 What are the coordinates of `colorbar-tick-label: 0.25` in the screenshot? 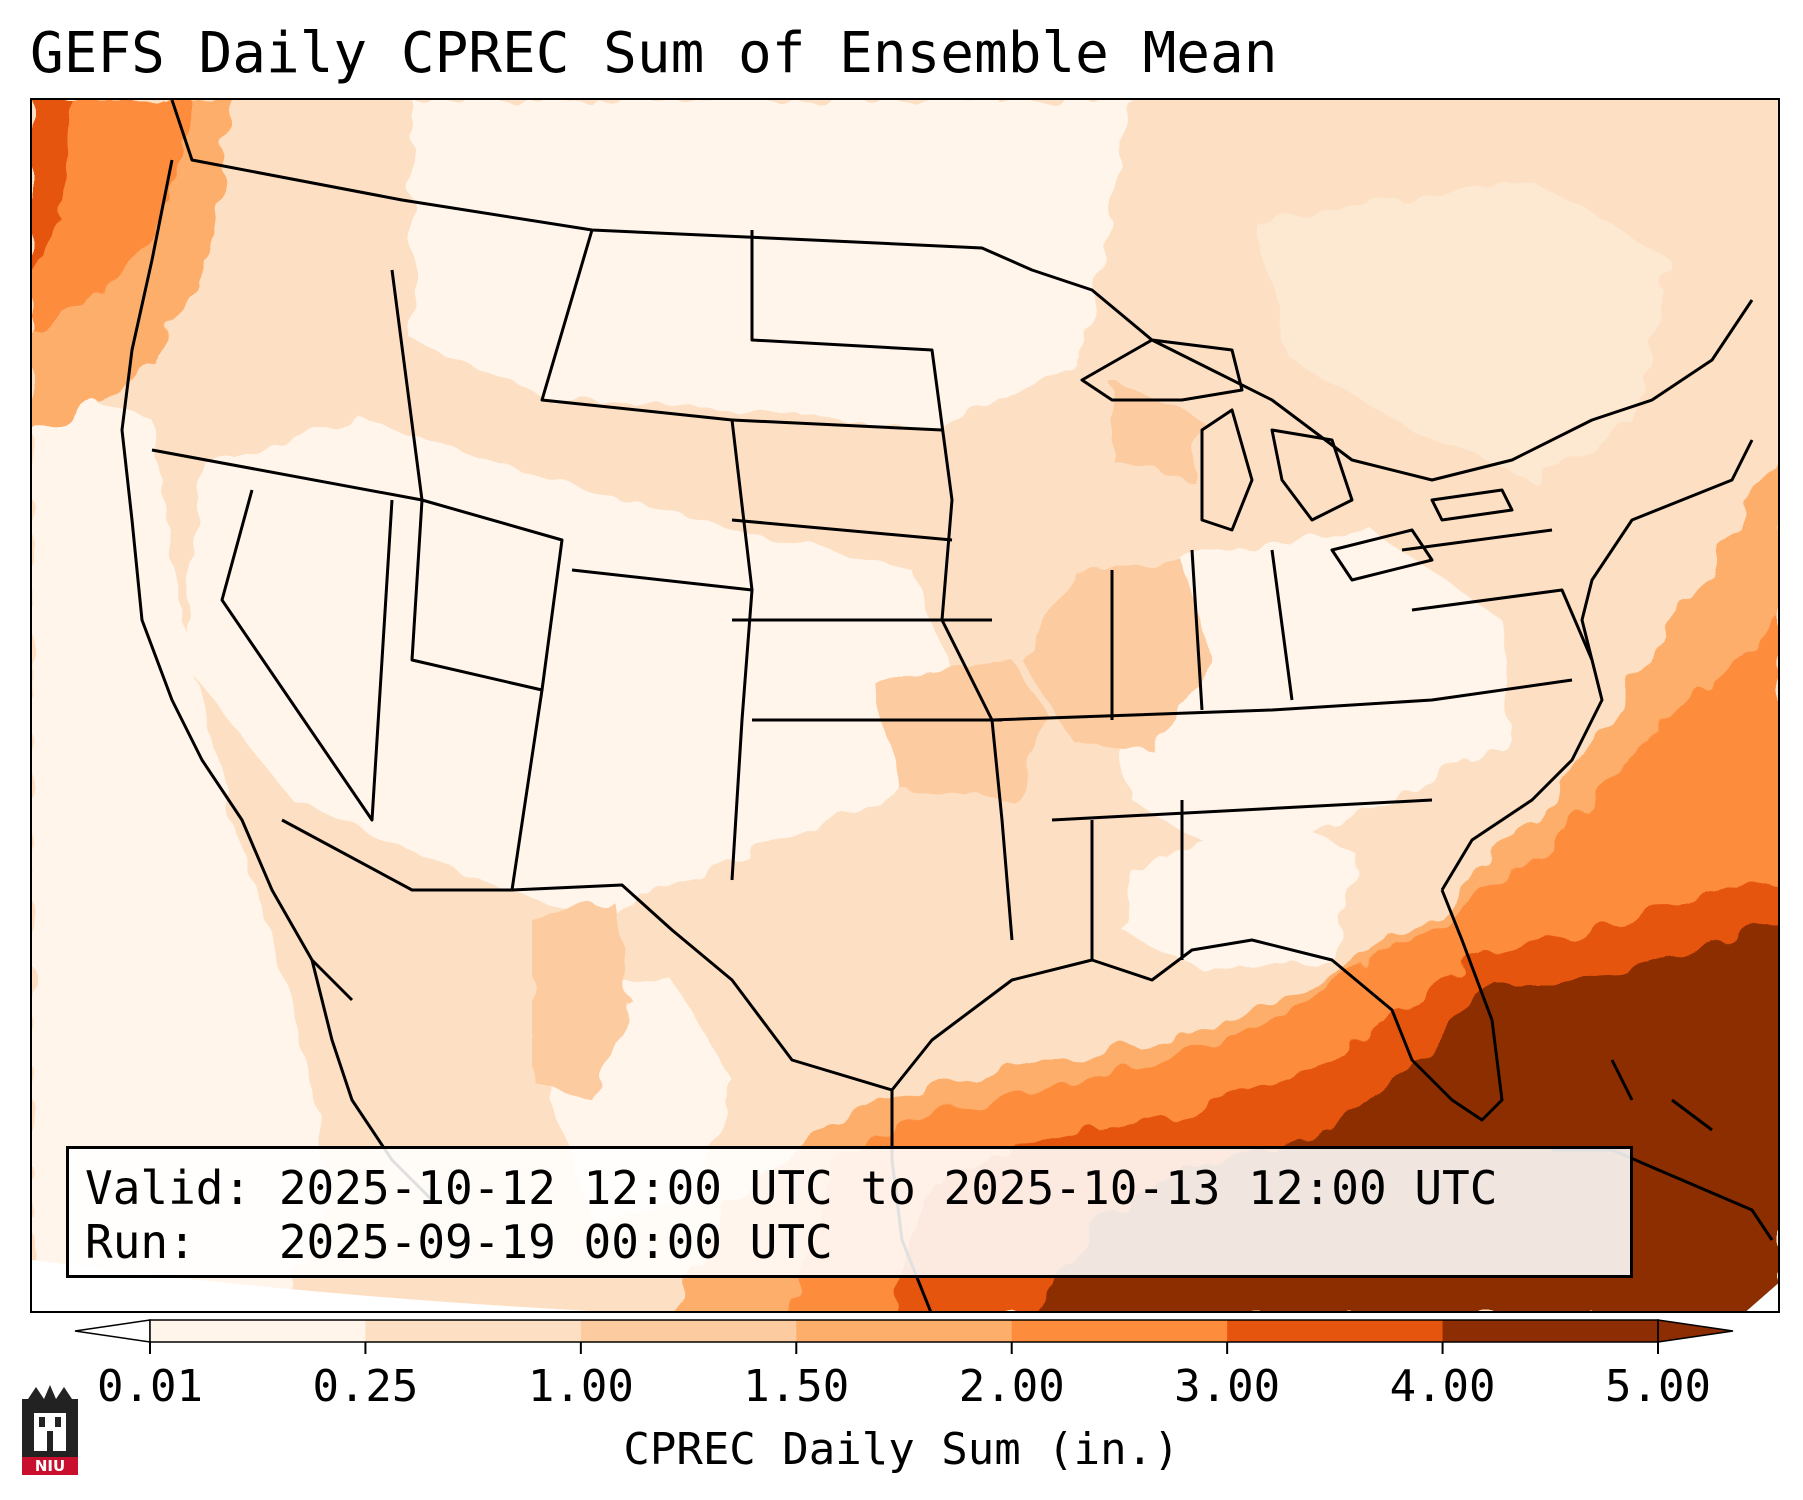 It's located at (365, 1386).